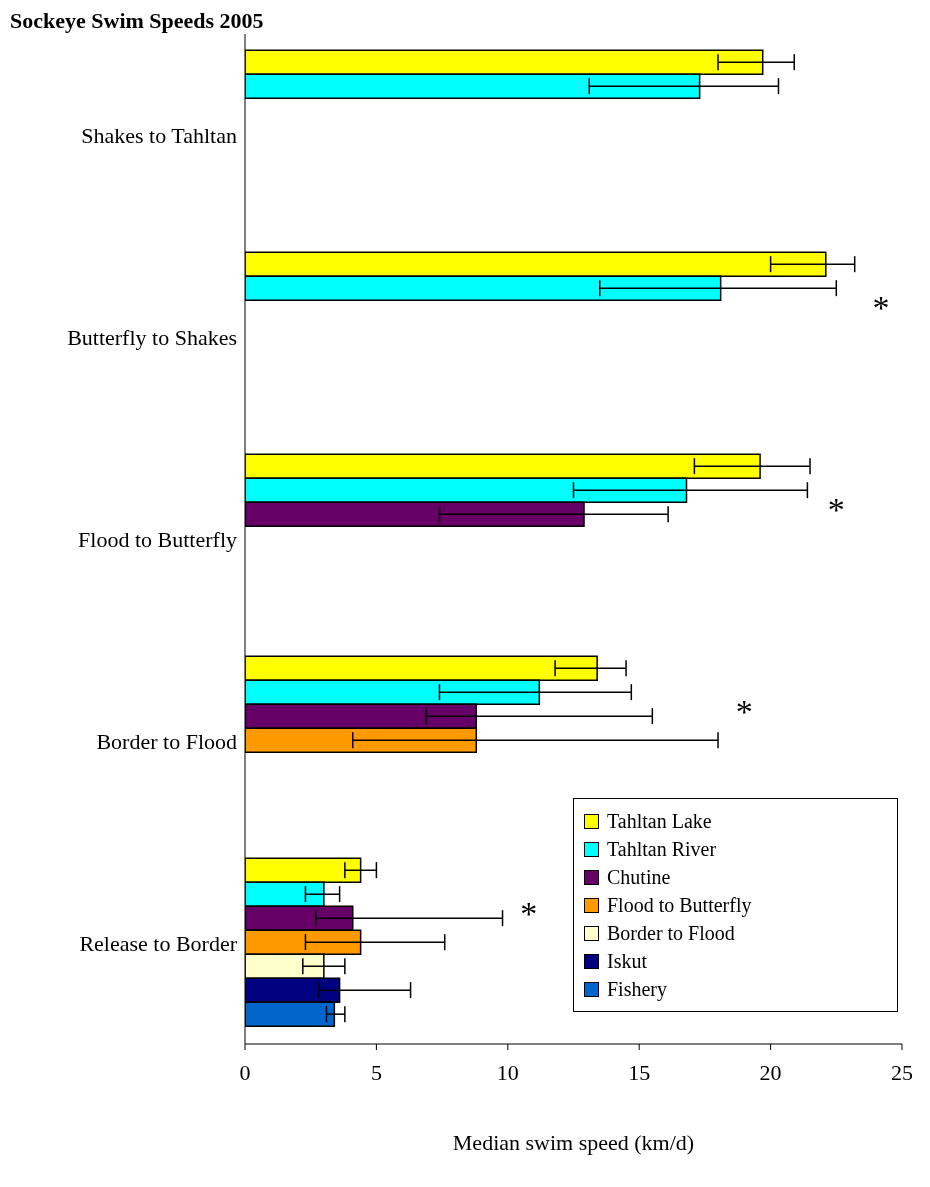  What do you see at coordinates (639, 877) in the screenshot?
I see `legend-label: Chutine` at bounding box center [639, 877].